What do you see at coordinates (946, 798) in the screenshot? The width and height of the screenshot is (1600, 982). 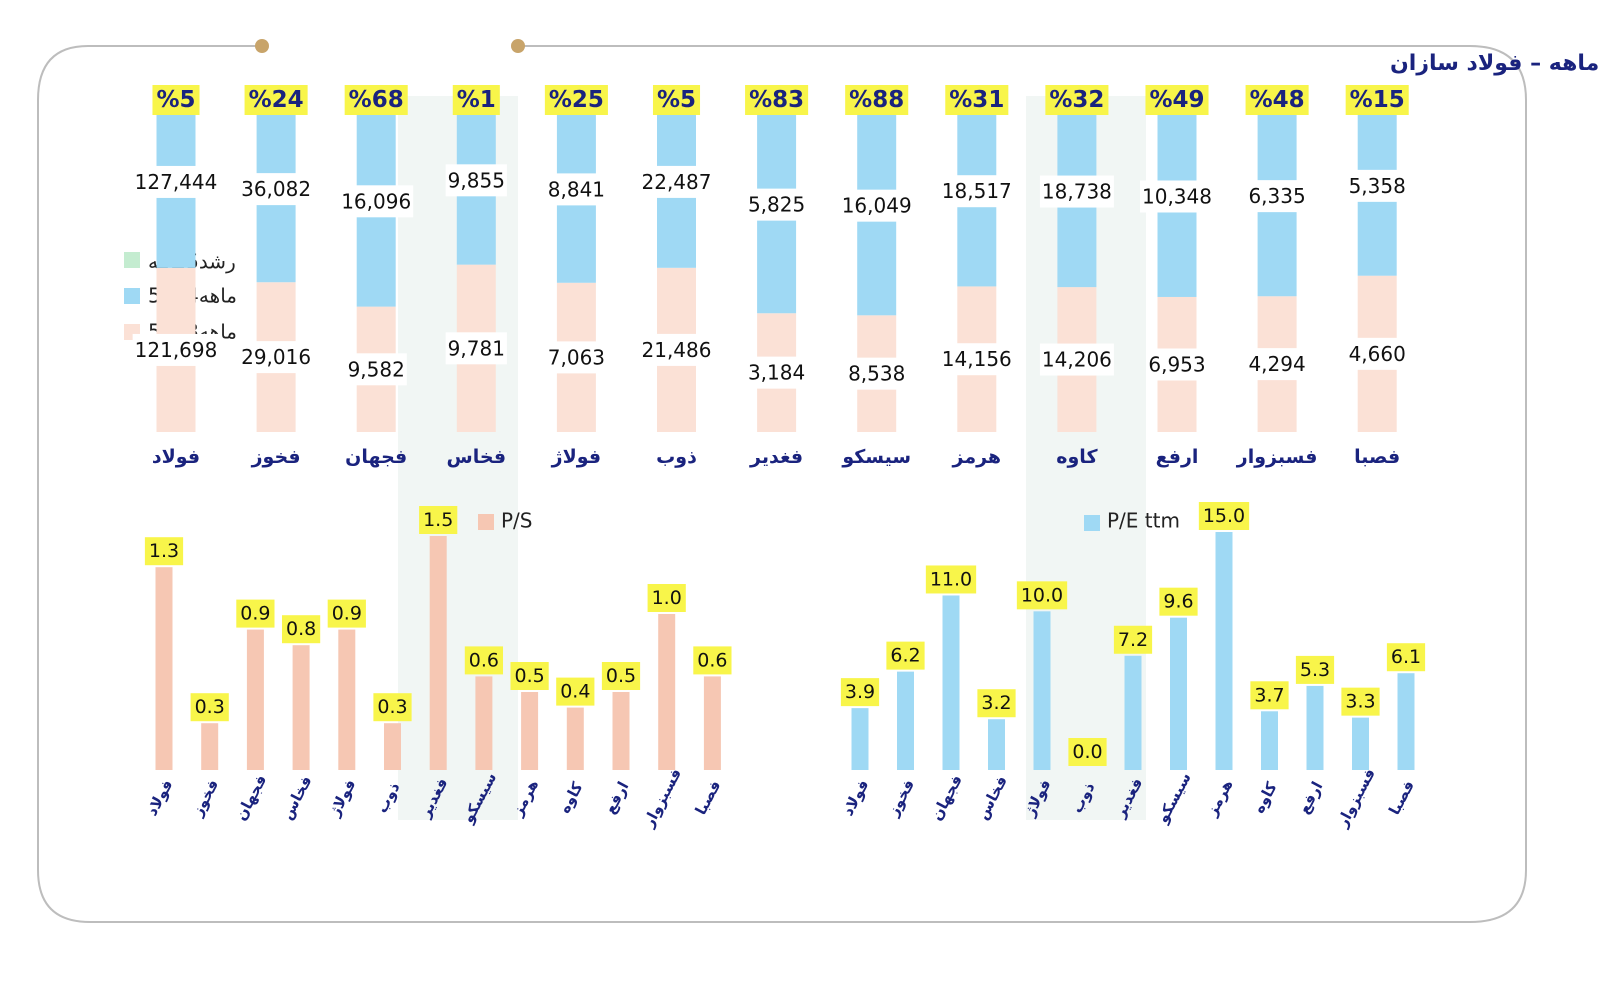 I see `pe-category-label: فجهان` at bounding box center [946, 798].